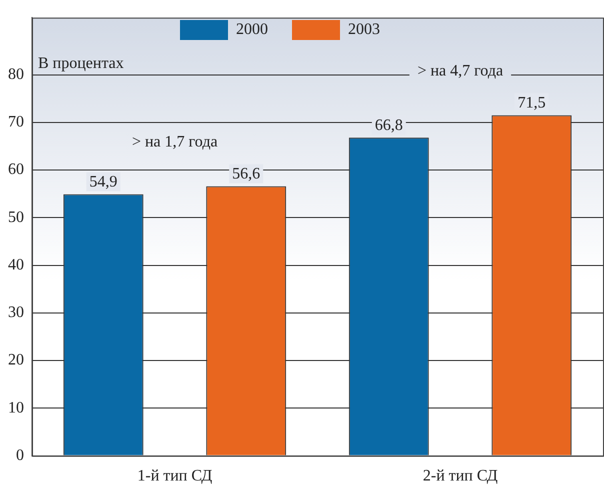 The image size is (604, 489). Describe the element at coordinates (16, 313) in the screenshot. I see `y-tick-label: 30` at that location.